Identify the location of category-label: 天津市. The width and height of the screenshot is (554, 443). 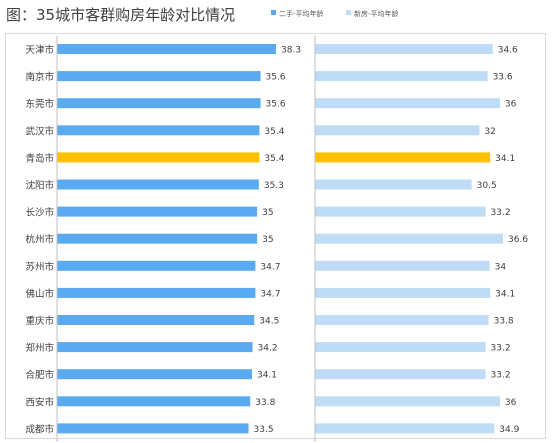
(39, 50).